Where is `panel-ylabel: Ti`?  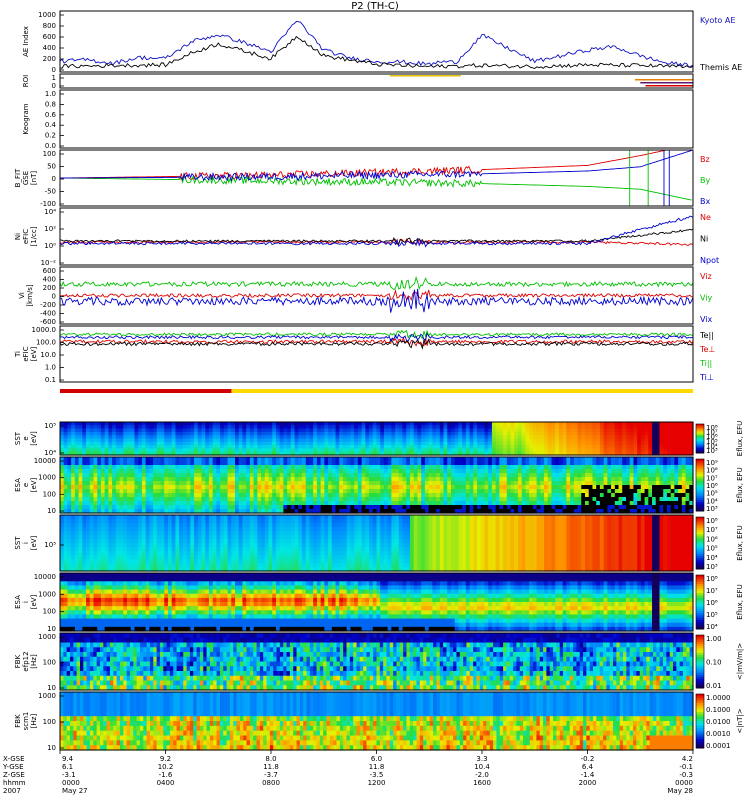
panel-ylabel: Ti is located at coordinates (18, 354).